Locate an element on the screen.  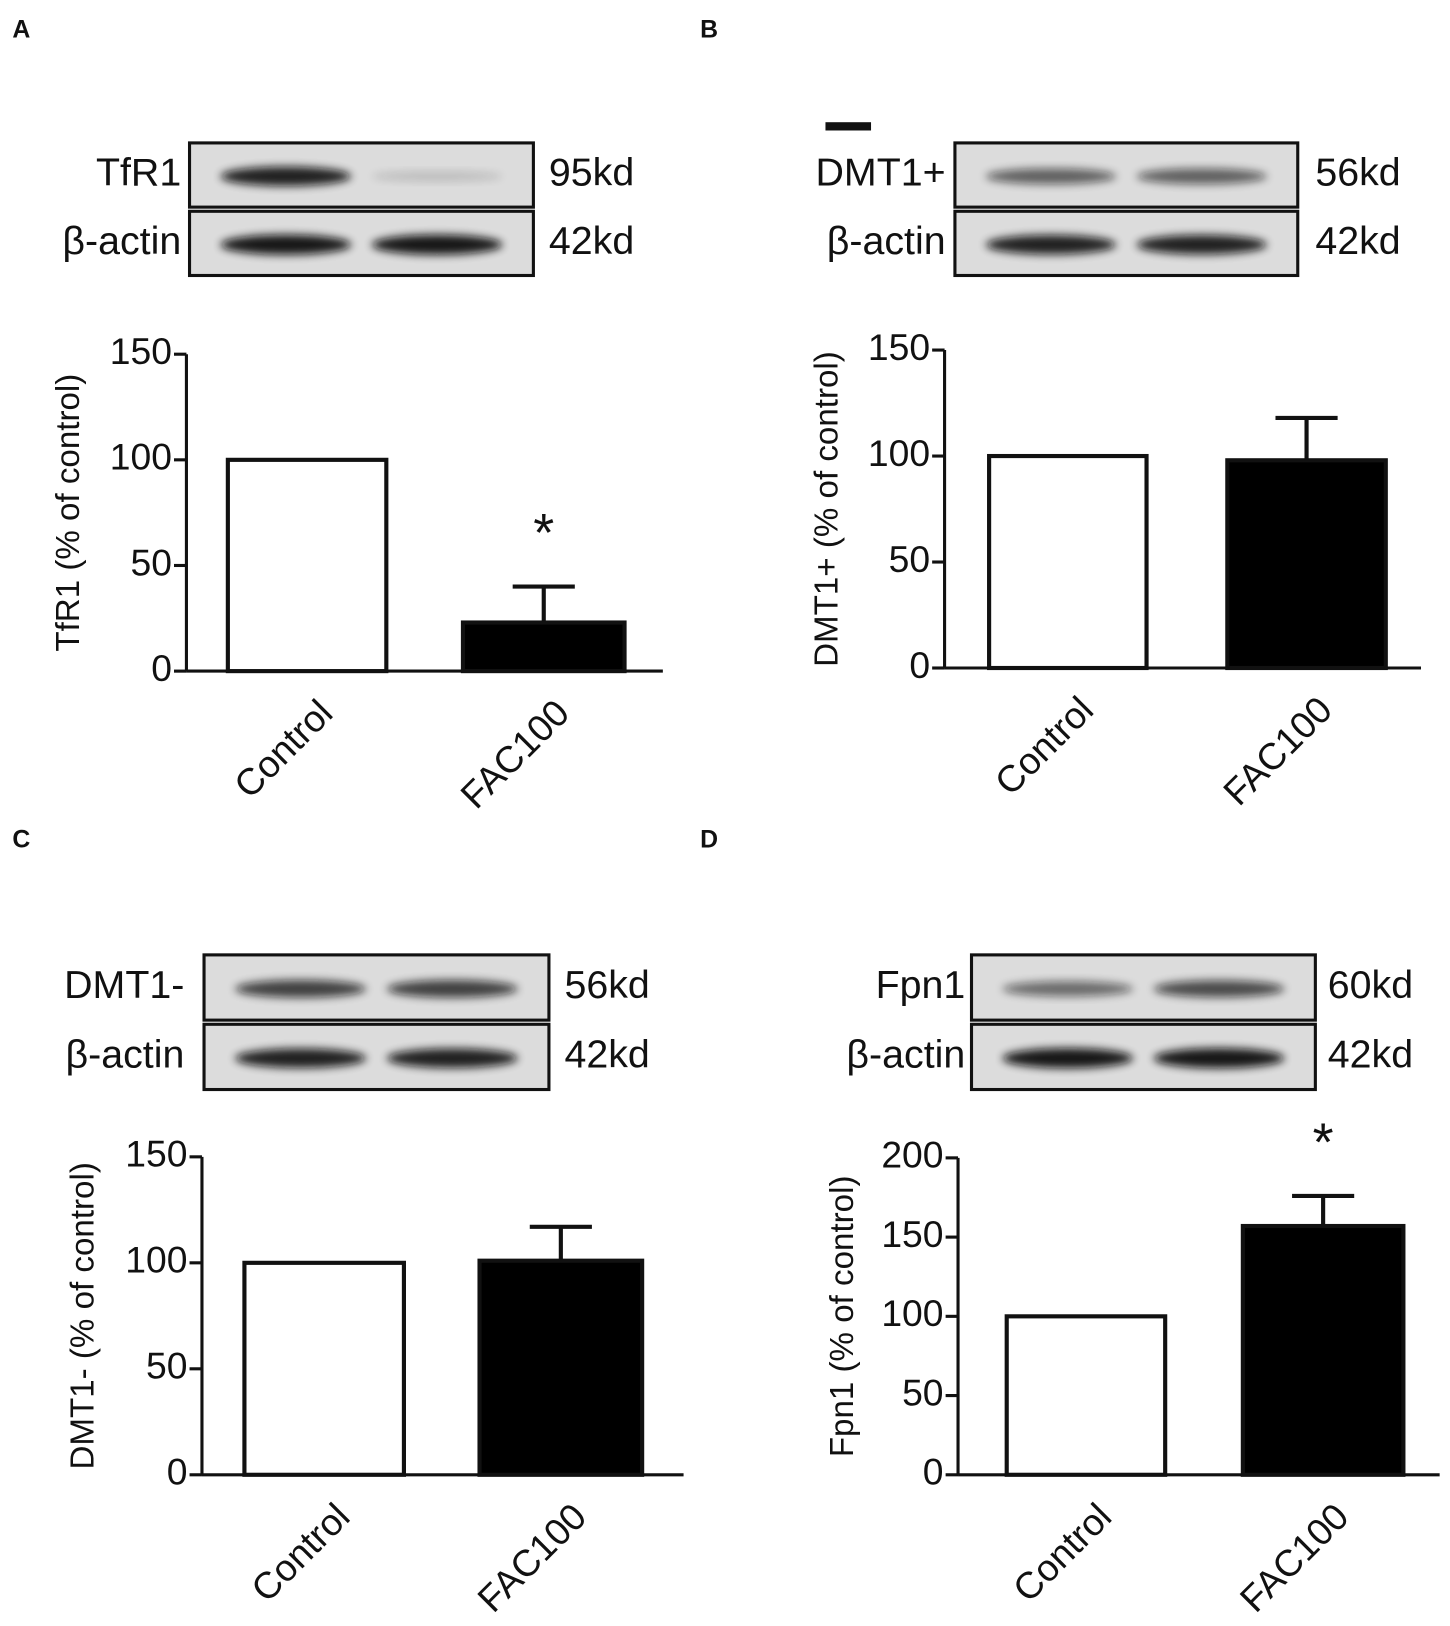
blot-label: DMT1+ is located at coordinates (881, 172).